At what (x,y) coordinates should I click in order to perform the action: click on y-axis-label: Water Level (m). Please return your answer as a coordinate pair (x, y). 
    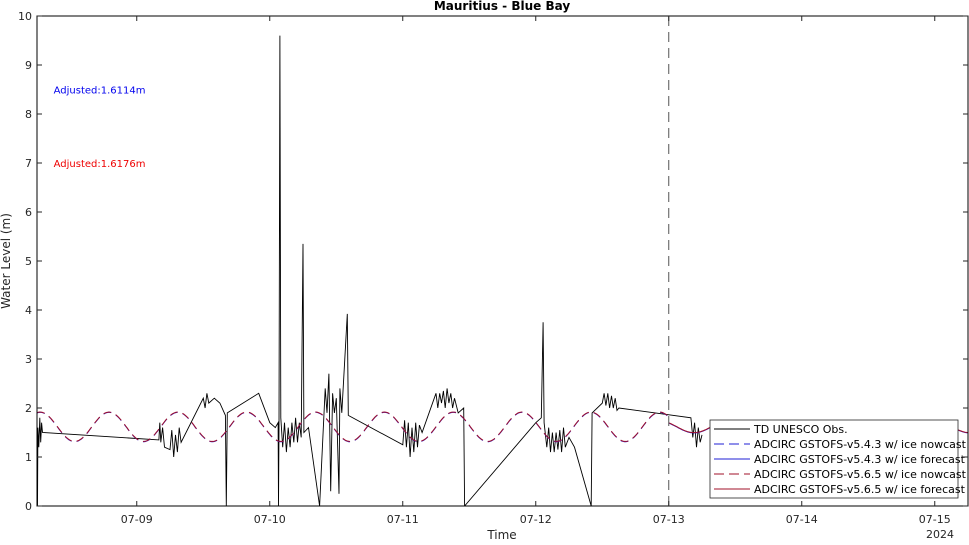
    Looking at the image, I should click on (6, 261).